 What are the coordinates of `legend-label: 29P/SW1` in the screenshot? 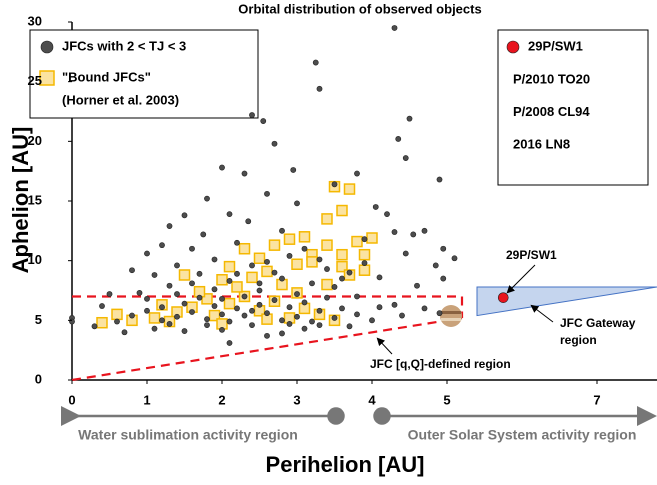 It's located at (555, 45).